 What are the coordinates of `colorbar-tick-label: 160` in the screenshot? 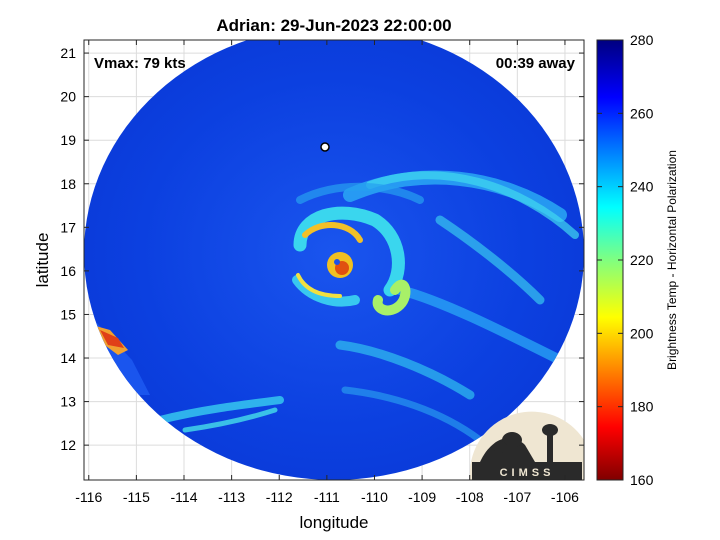 It's located at (642, 480).